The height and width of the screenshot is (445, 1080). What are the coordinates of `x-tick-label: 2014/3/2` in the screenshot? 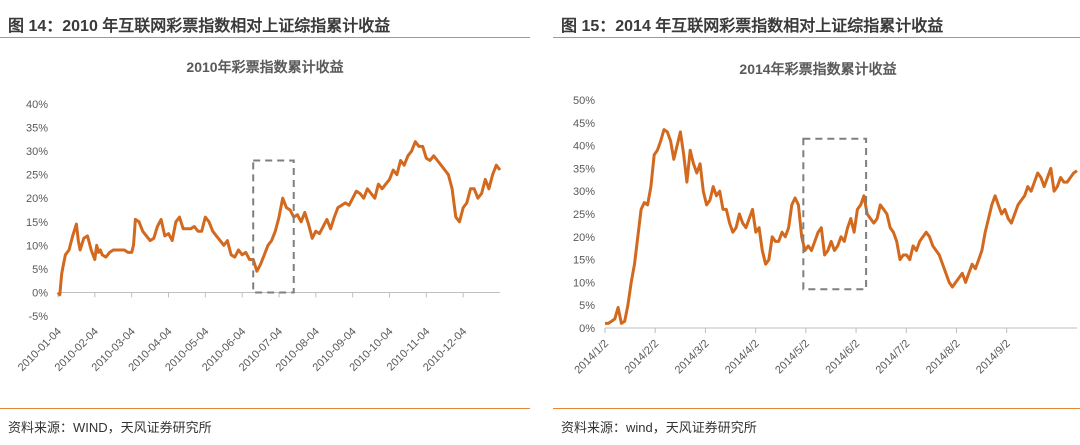 It's located at (692, 357).